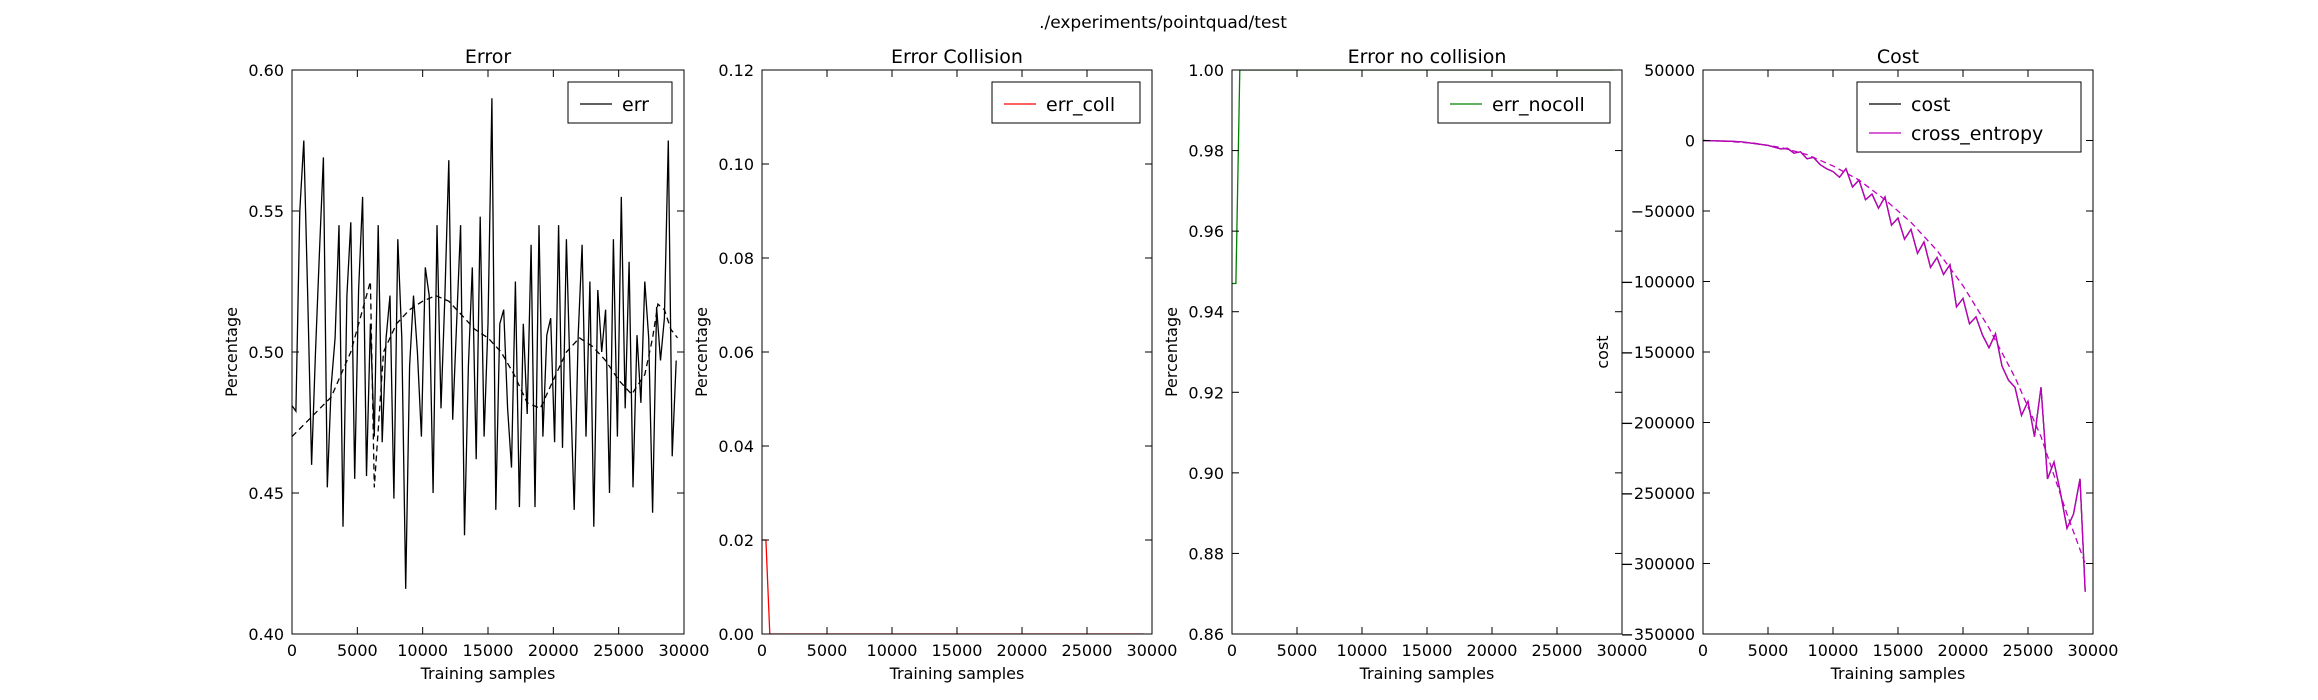 This screenshot has width=2318, height=700. What do you see at coordinates (736, 352) in the screenshot?
I see `y-tick-label: 0.06` at bounding box center [736, 352].